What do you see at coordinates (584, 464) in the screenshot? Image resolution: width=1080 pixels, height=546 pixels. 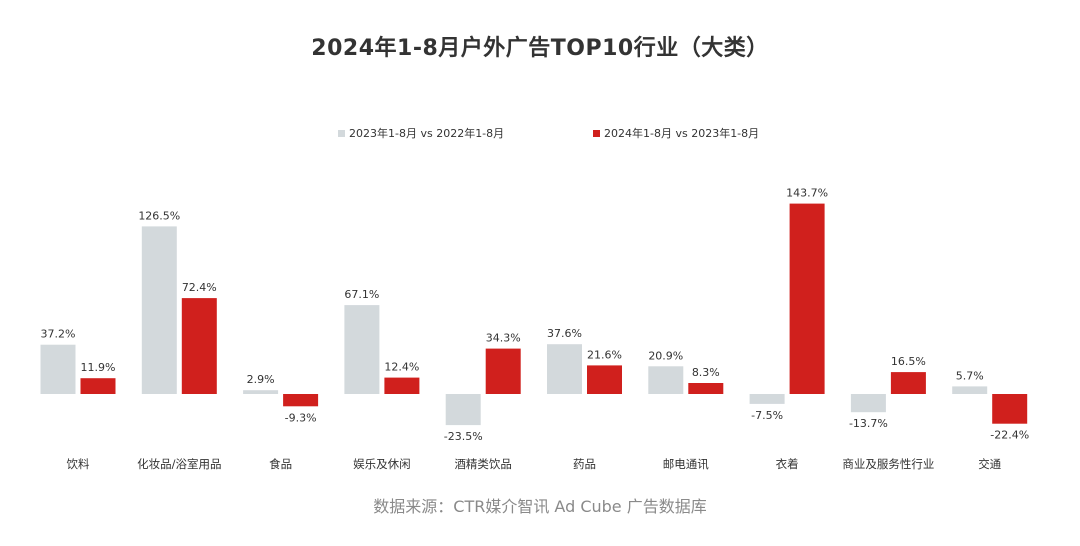 I see `category-label-6: 药品` at bounding box center [584, 464].